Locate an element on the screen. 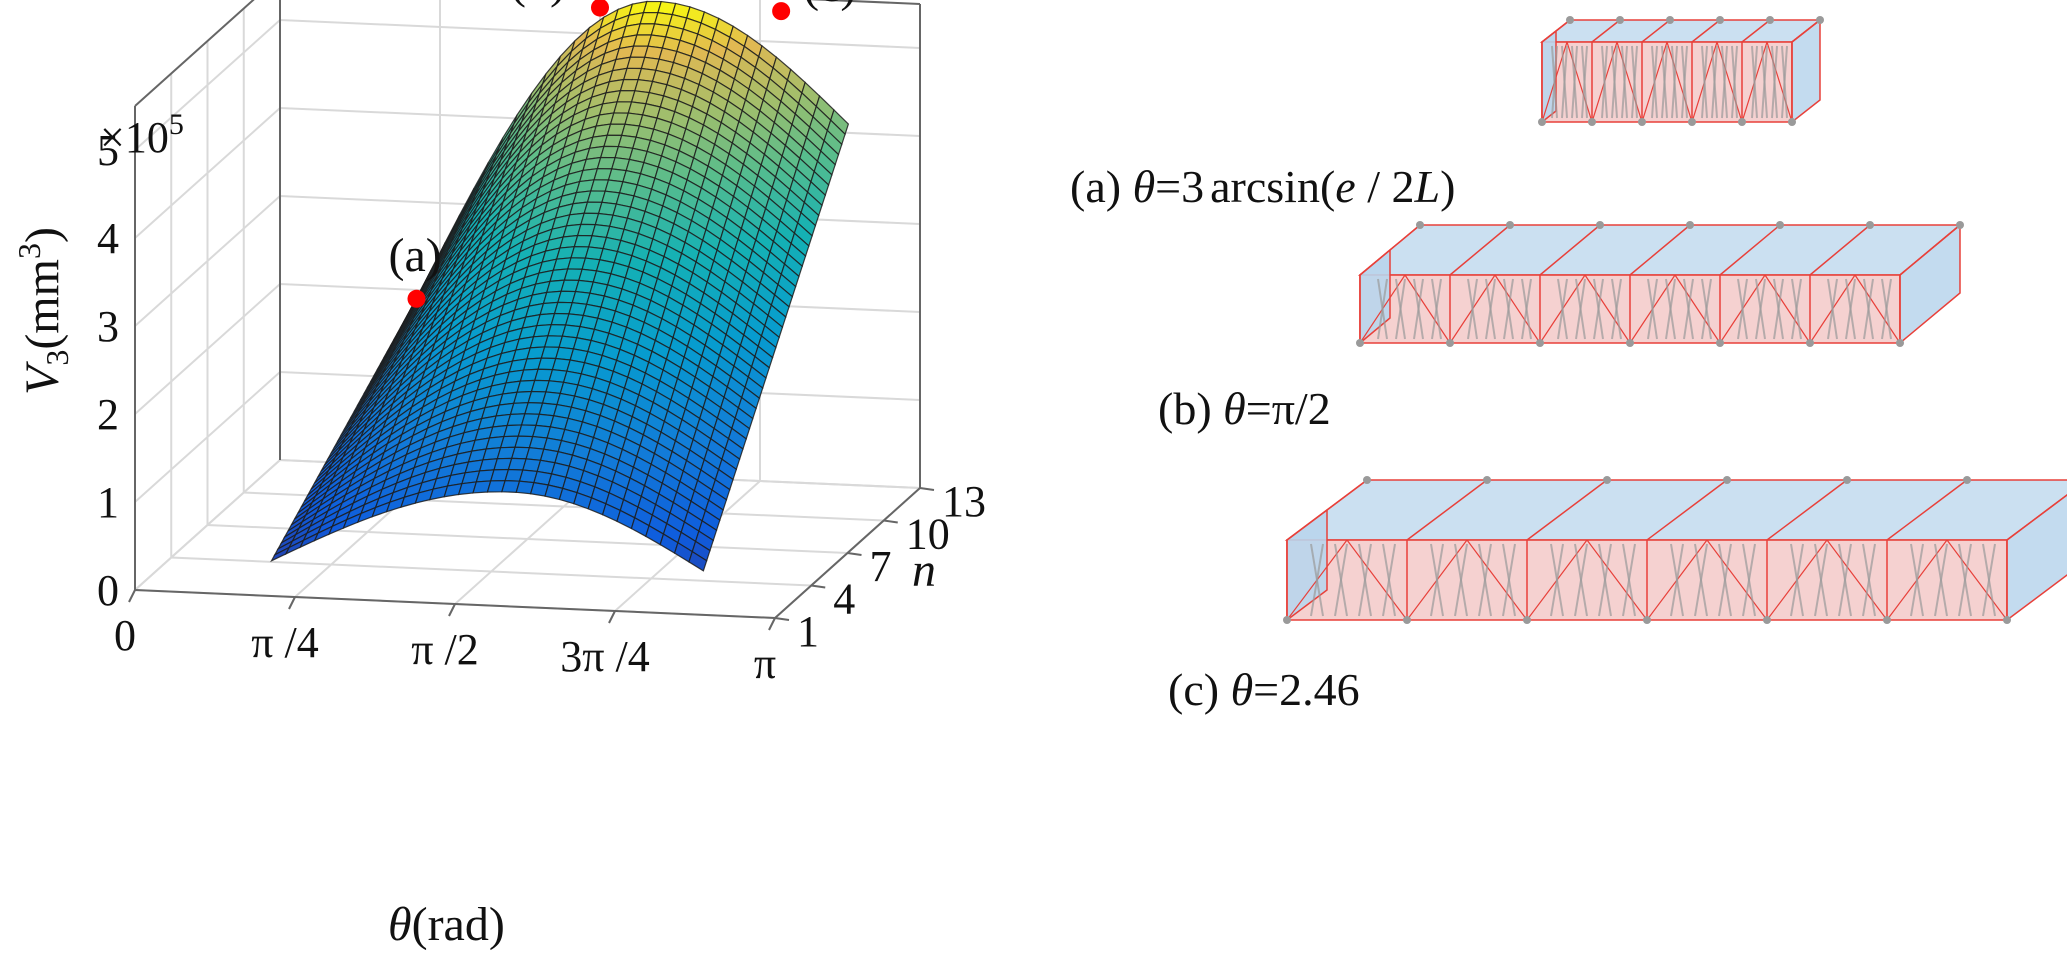  caption-a: (a) θ=3 arcsin(e / 2L) is located at coordinates (1262, 186).